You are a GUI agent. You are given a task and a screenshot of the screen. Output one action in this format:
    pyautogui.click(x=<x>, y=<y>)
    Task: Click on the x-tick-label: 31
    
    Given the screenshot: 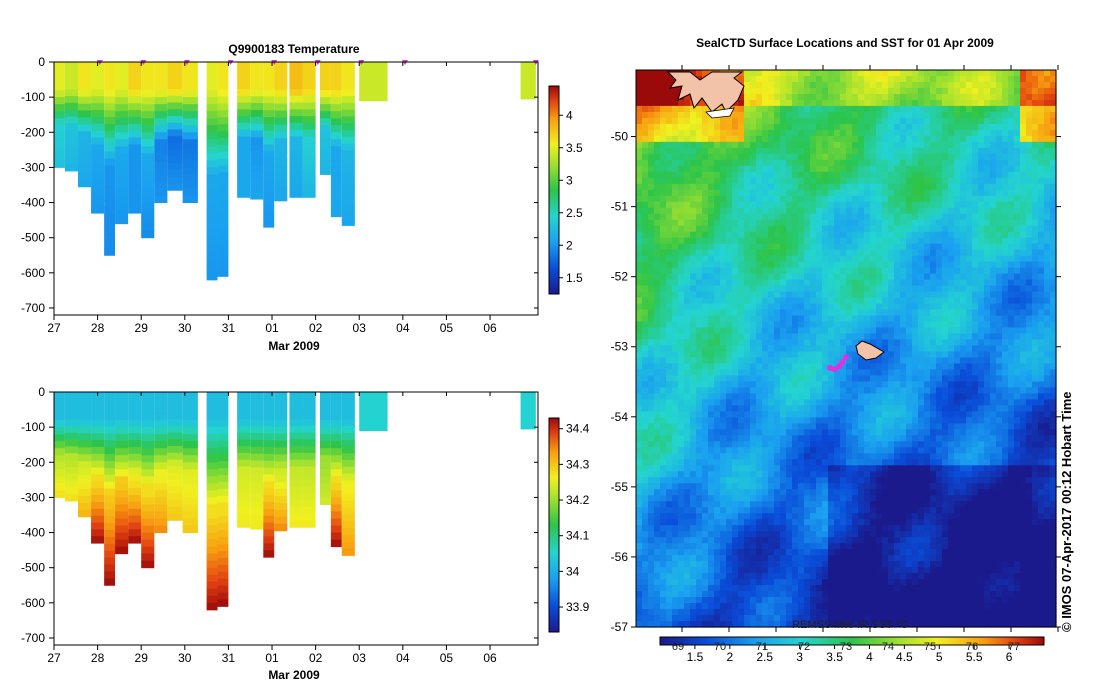 What is the action you would take?
    pyautogui.click(x=229, y=328)
    